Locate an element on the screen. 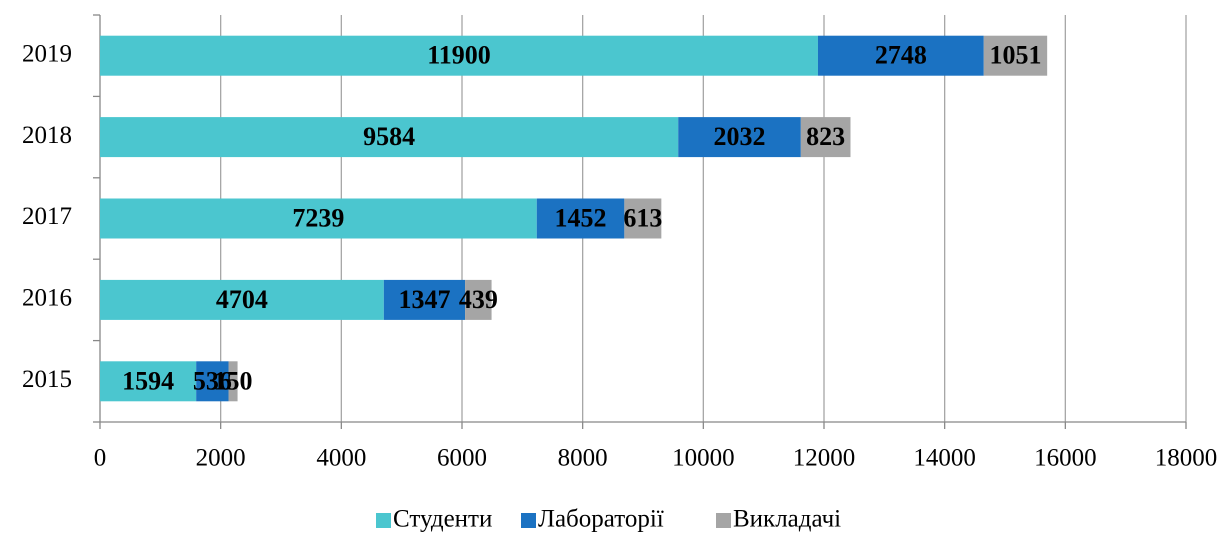  data-label: 11900 is located at coordinates (459, 55).